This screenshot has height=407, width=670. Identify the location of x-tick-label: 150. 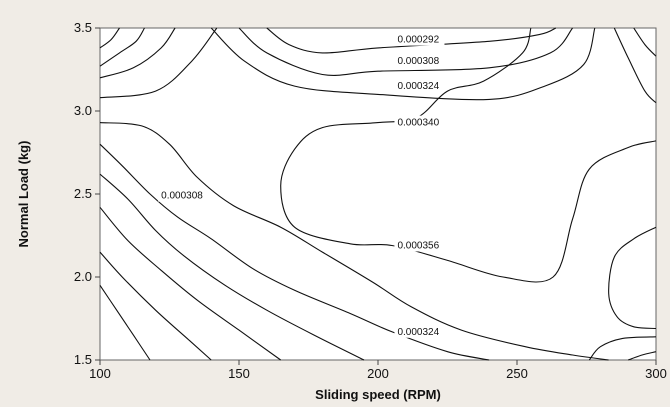
(239, 373).